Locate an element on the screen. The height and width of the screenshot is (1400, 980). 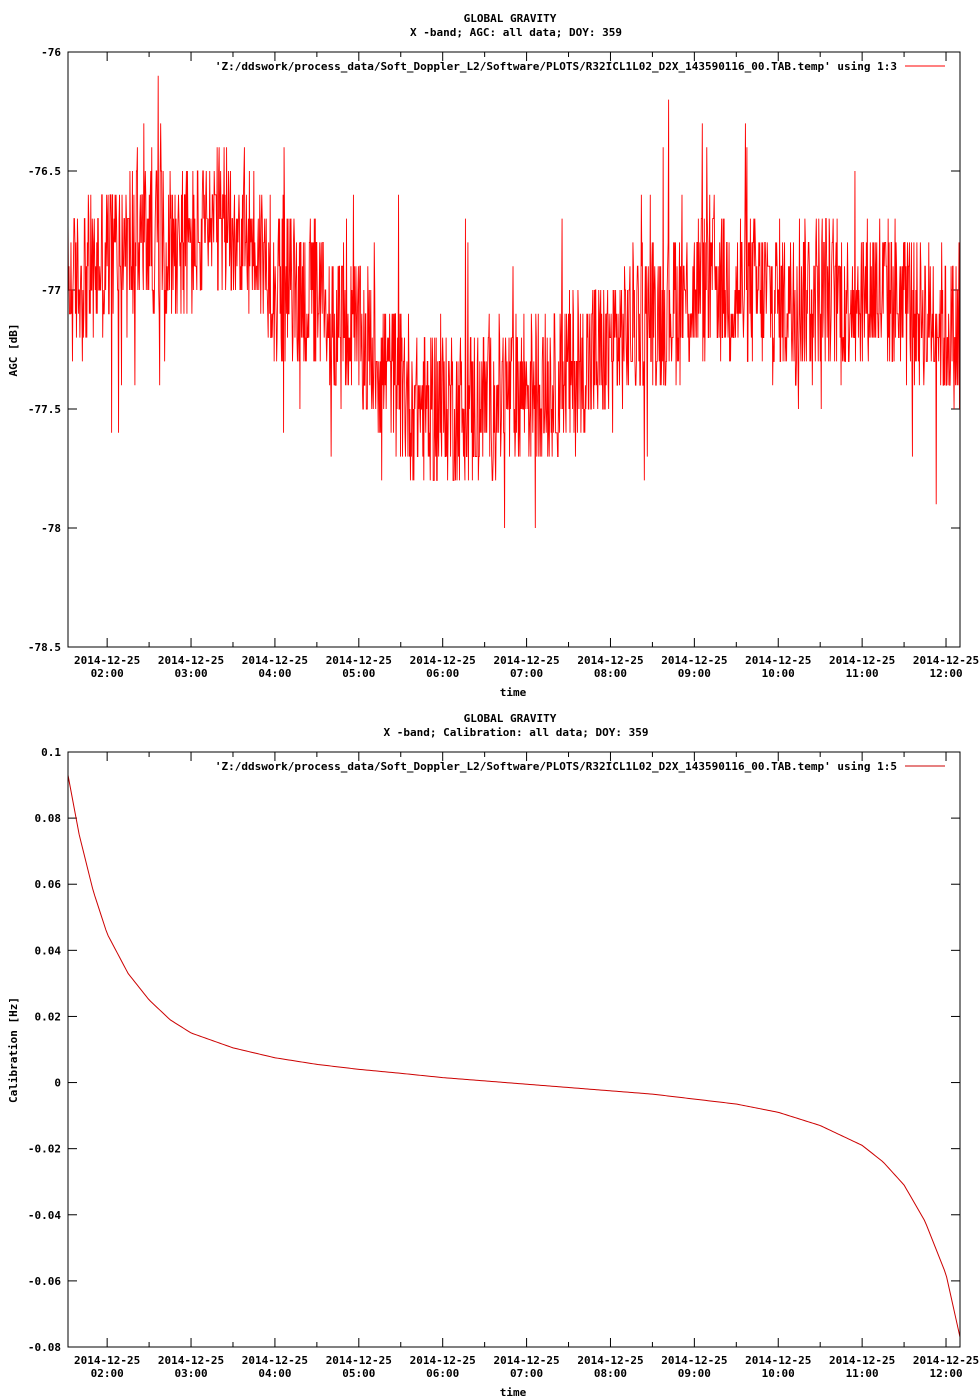
y-tick-label: -76 is located at coordinates (51, 52).